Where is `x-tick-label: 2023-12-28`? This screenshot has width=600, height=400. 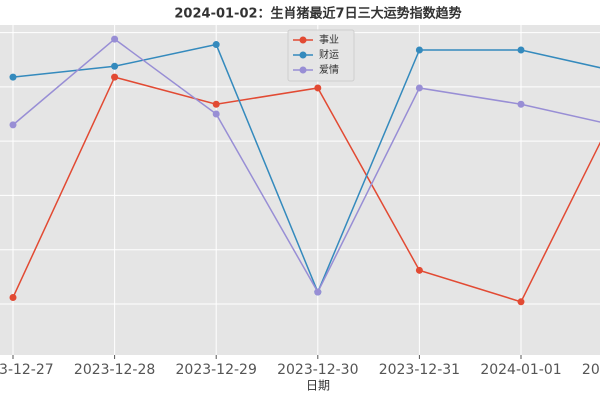 x-tick-label: 2023-12-28 is located at coordinates (114, 370).